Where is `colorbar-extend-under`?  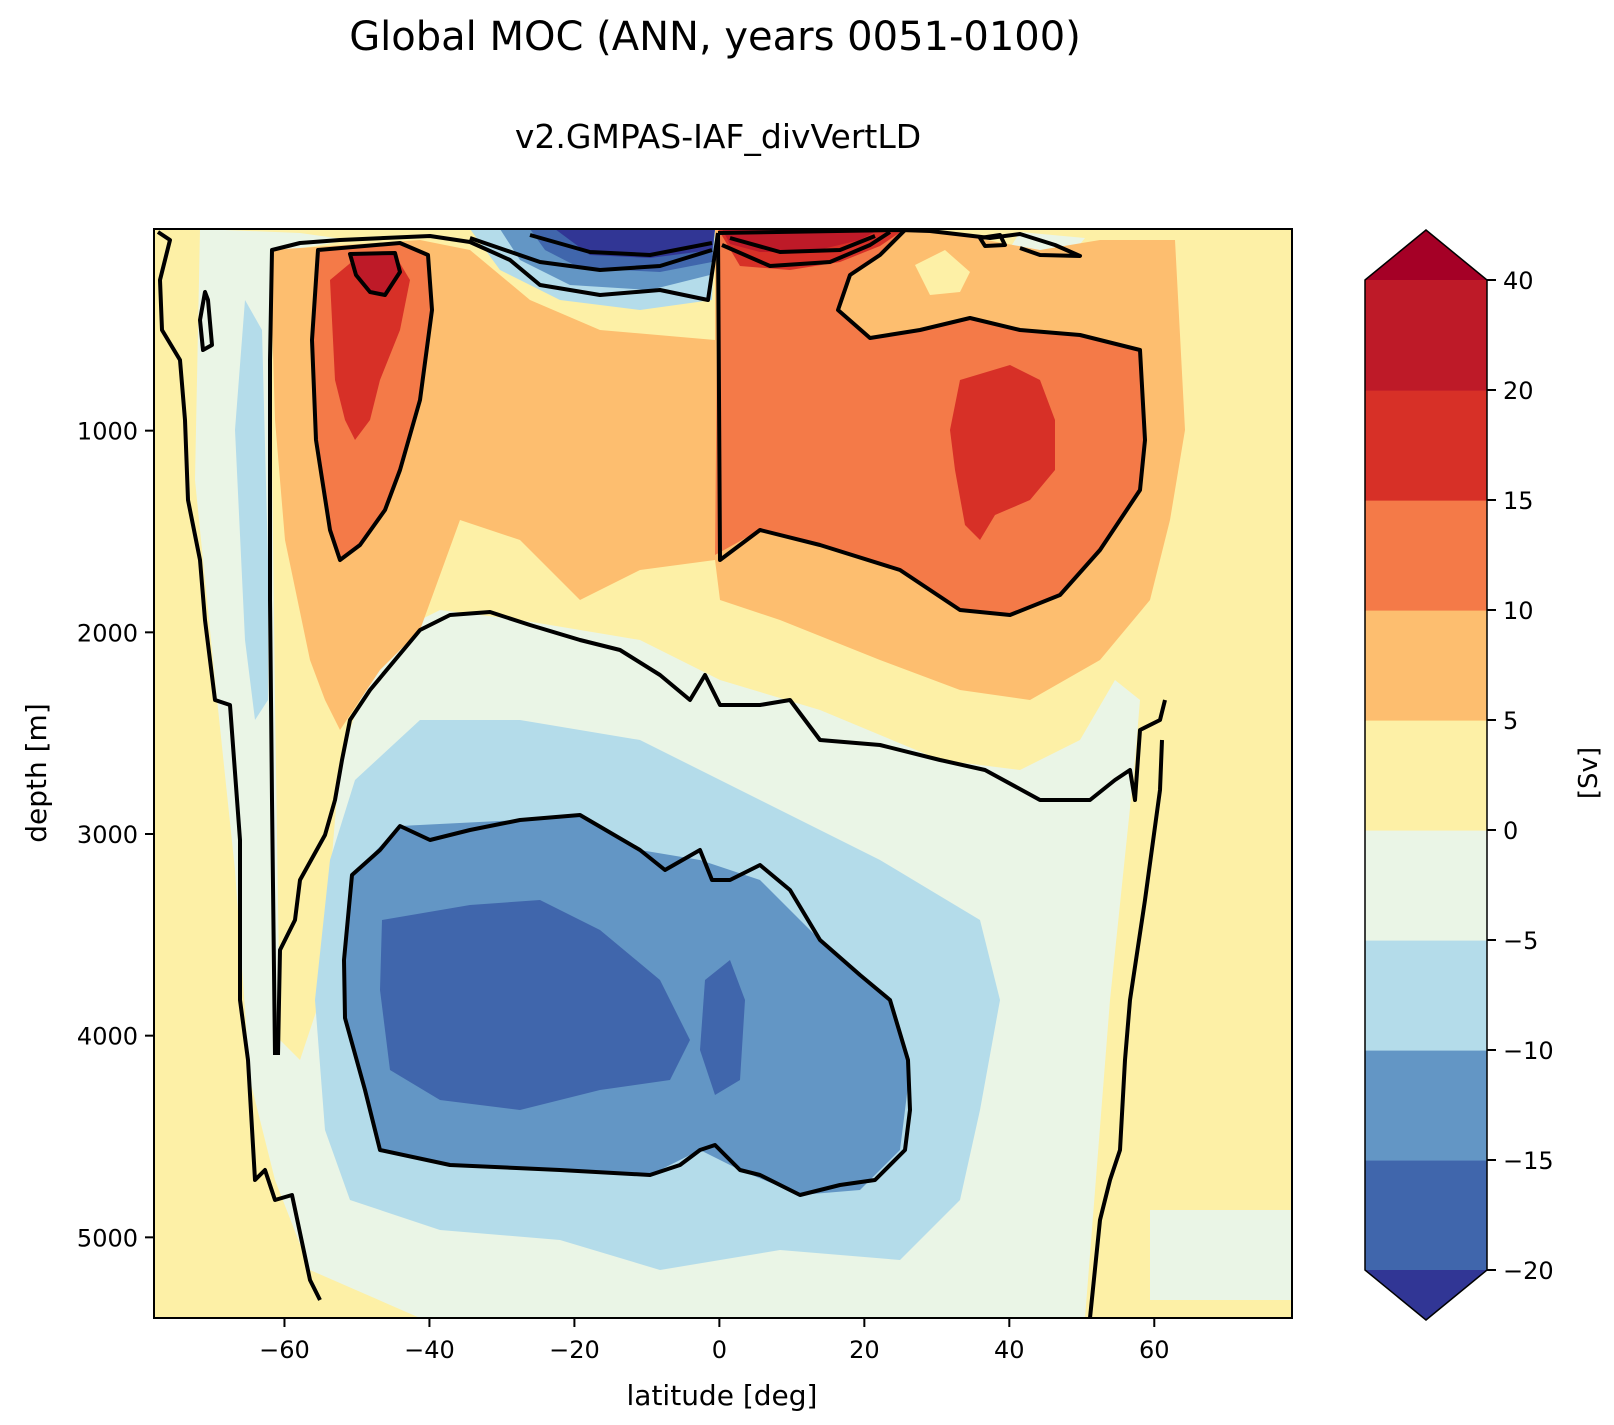 colorbar-extend-under is located at coordinates (1426, 1295).